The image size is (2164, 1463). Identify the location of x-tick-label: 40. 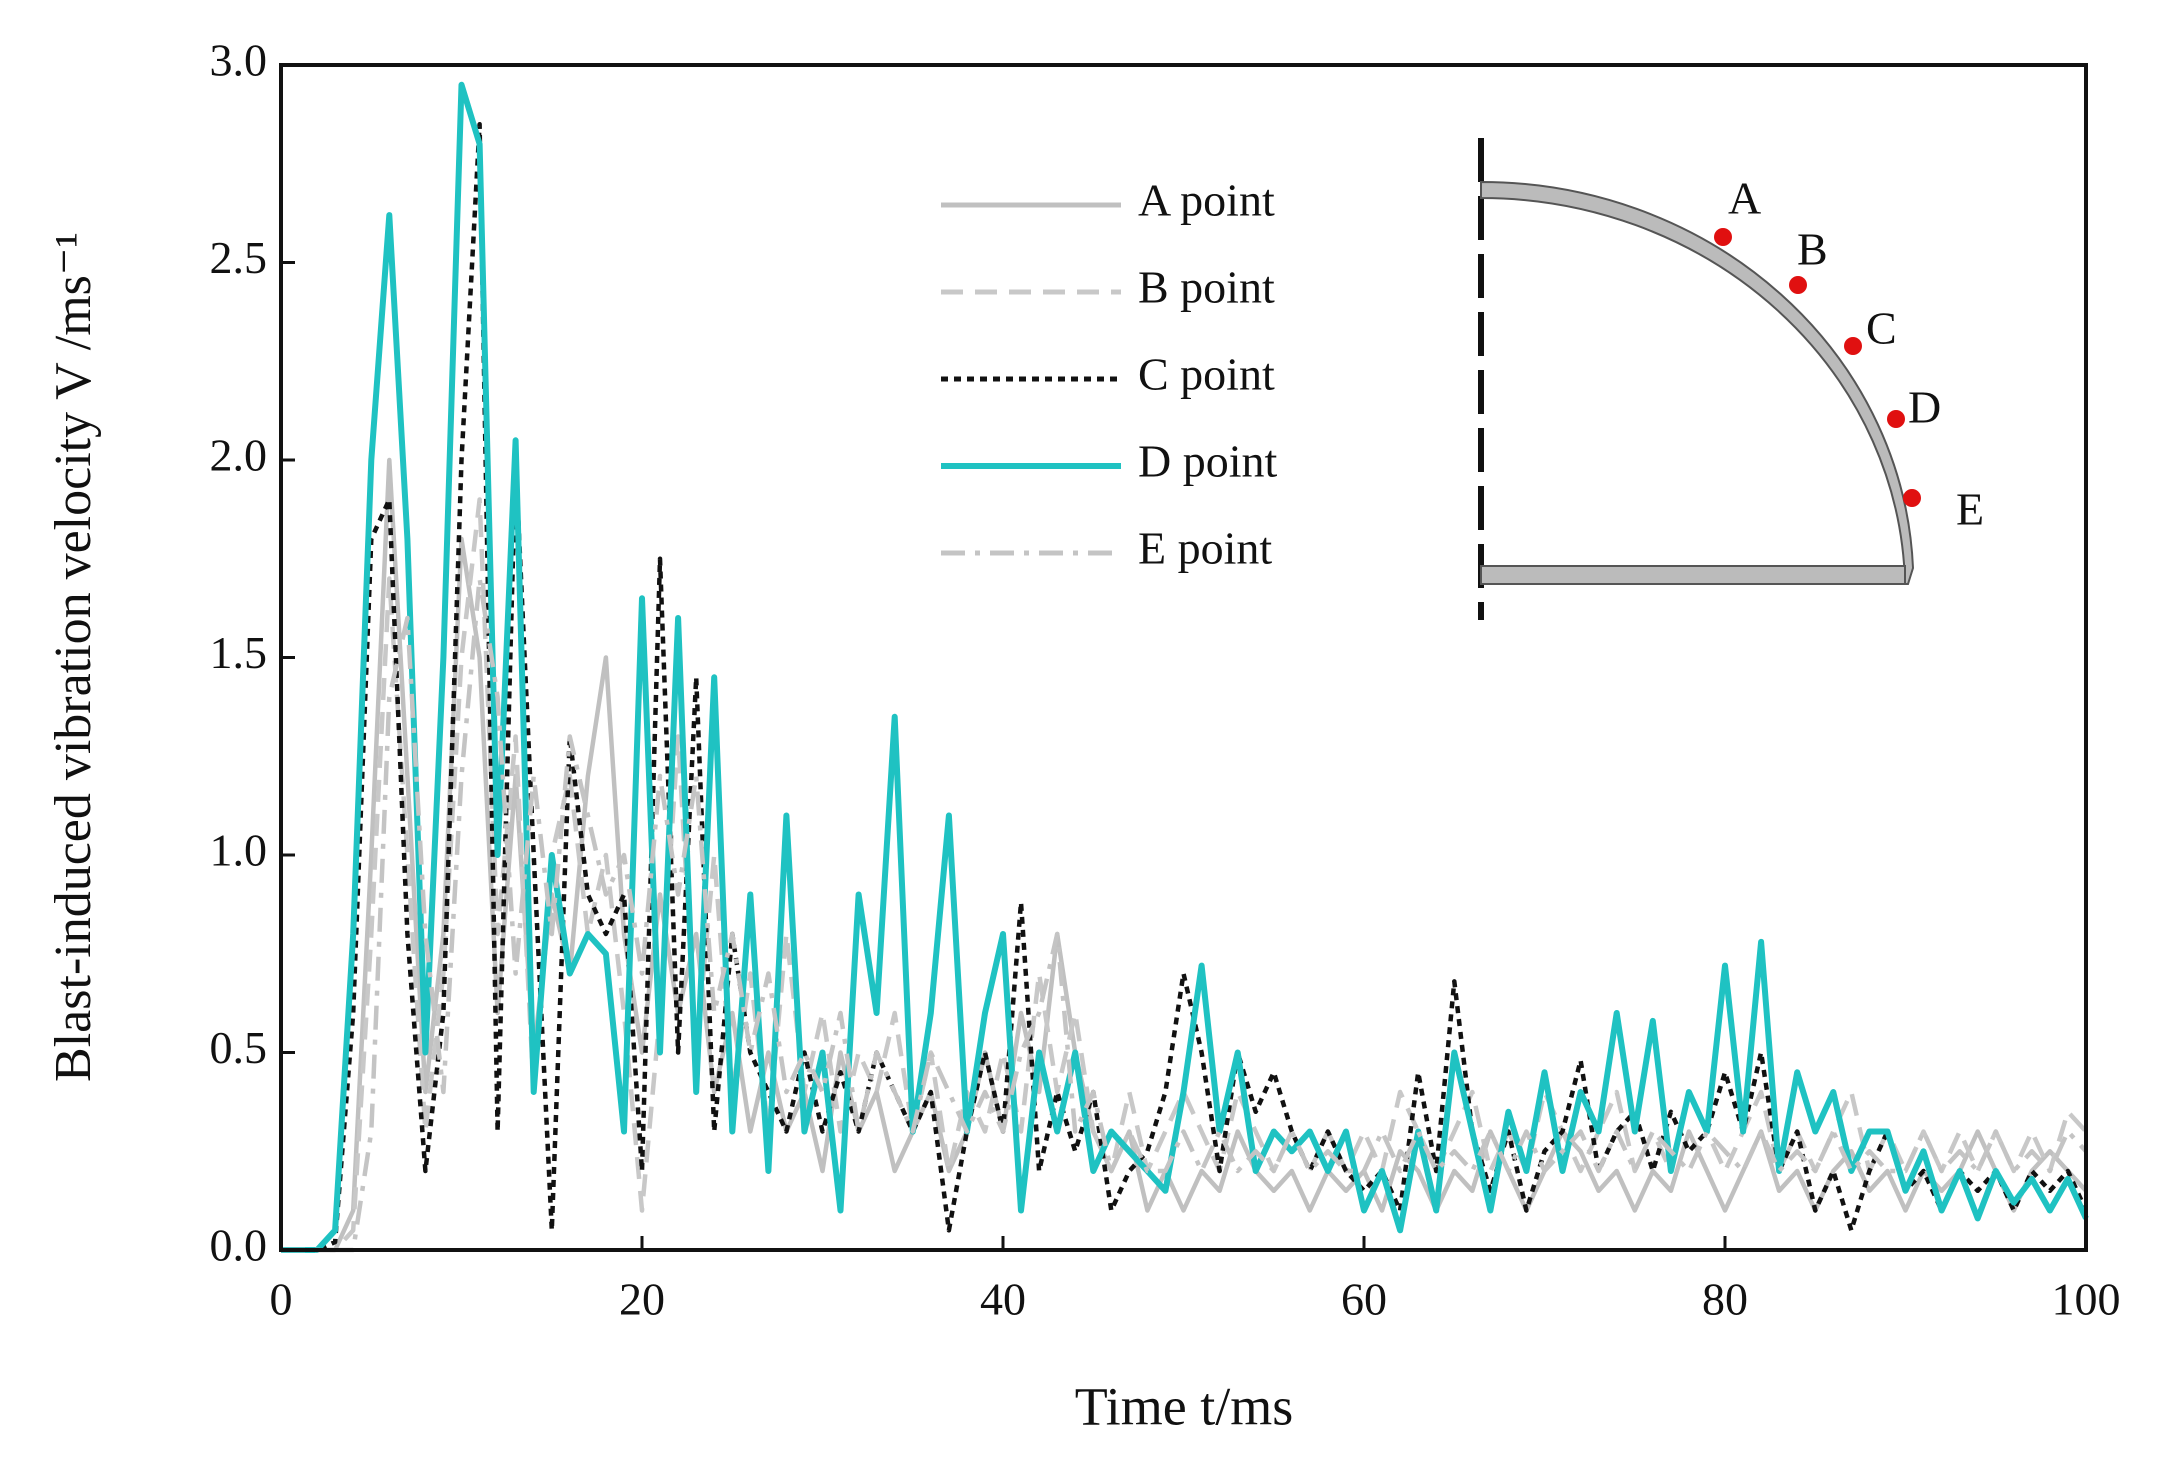
(1003, 1299).